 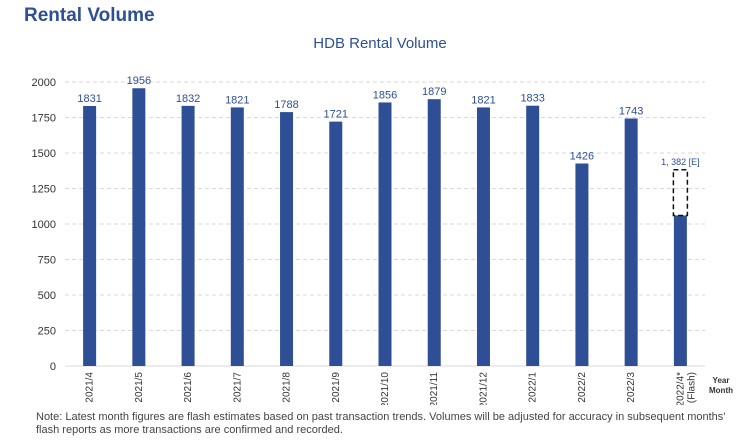 What do you see at coordinates (89, 99) in the screenshot?
I see `data-label: 1831` at bounding box center [89, 99].